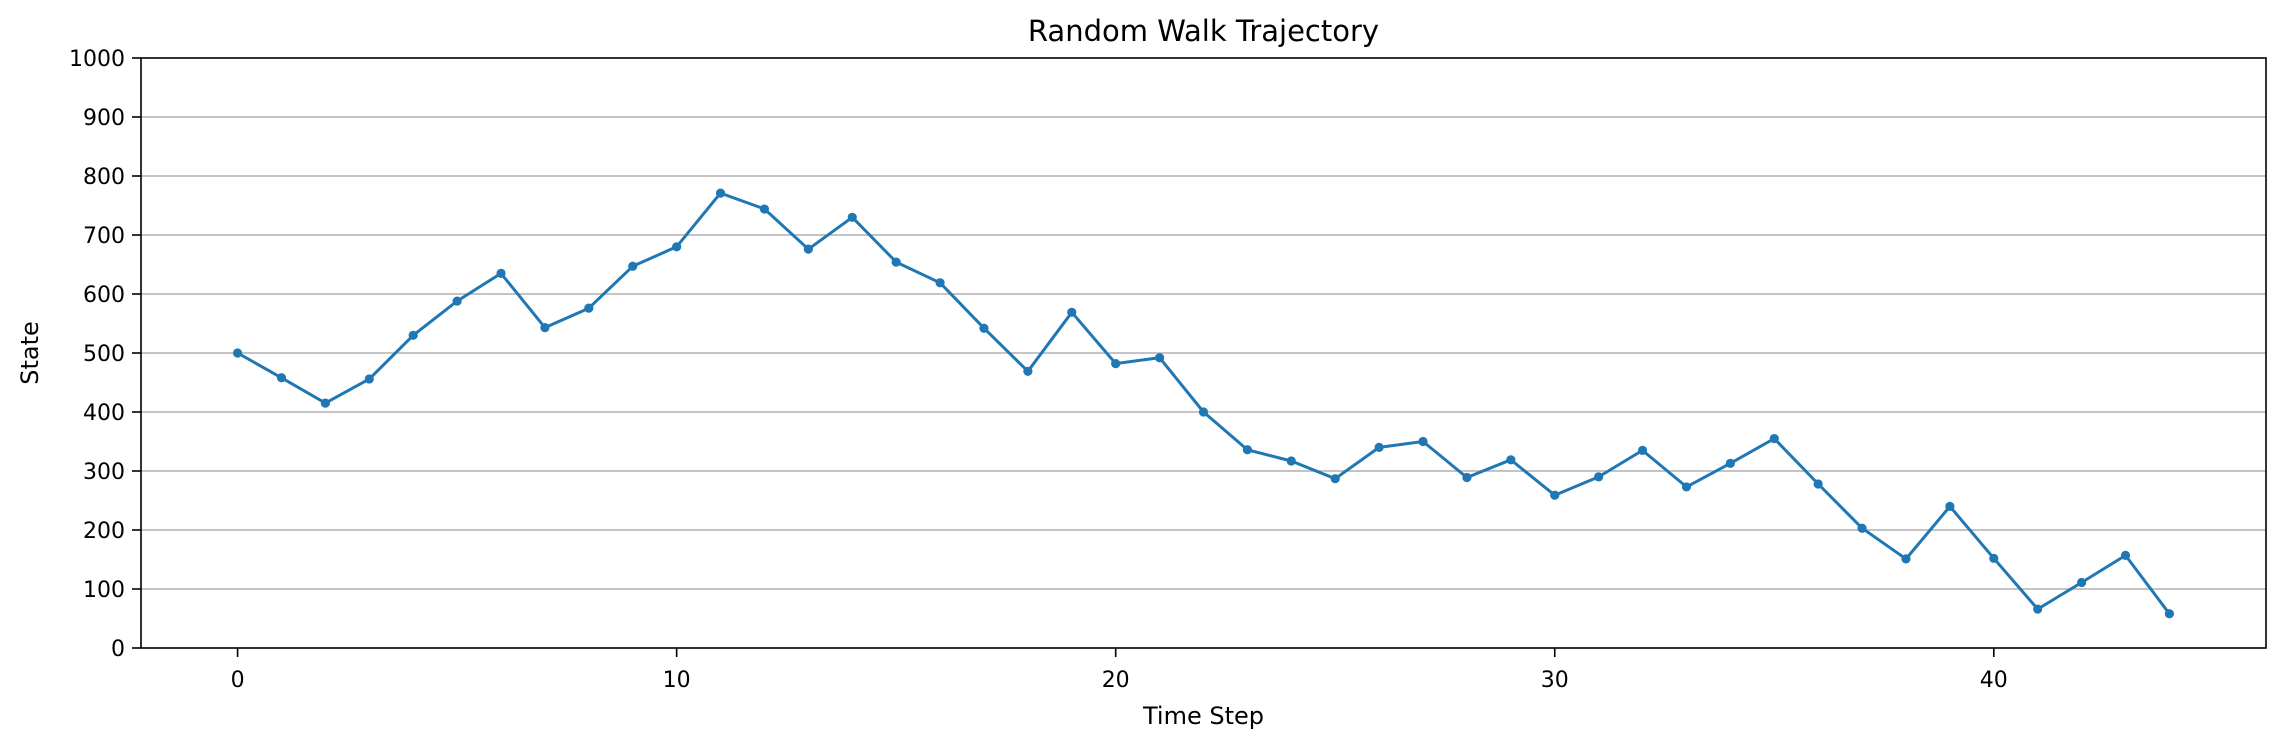 This screenshot has width=2284, height=748. I want to click on y-tick-label: 800, so click(104, 177).